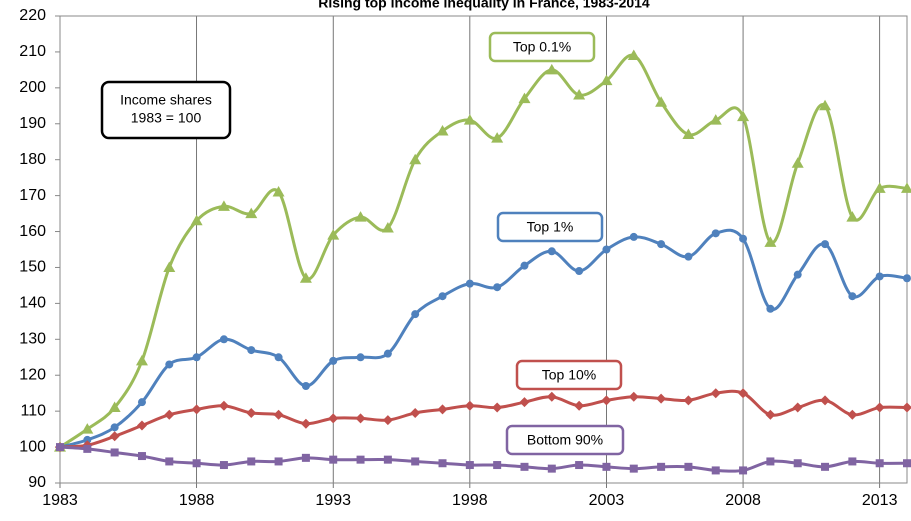  Describe the element at coordinates (32, 339) in the screenshot. I see `y-tick-label: 130` at that location.